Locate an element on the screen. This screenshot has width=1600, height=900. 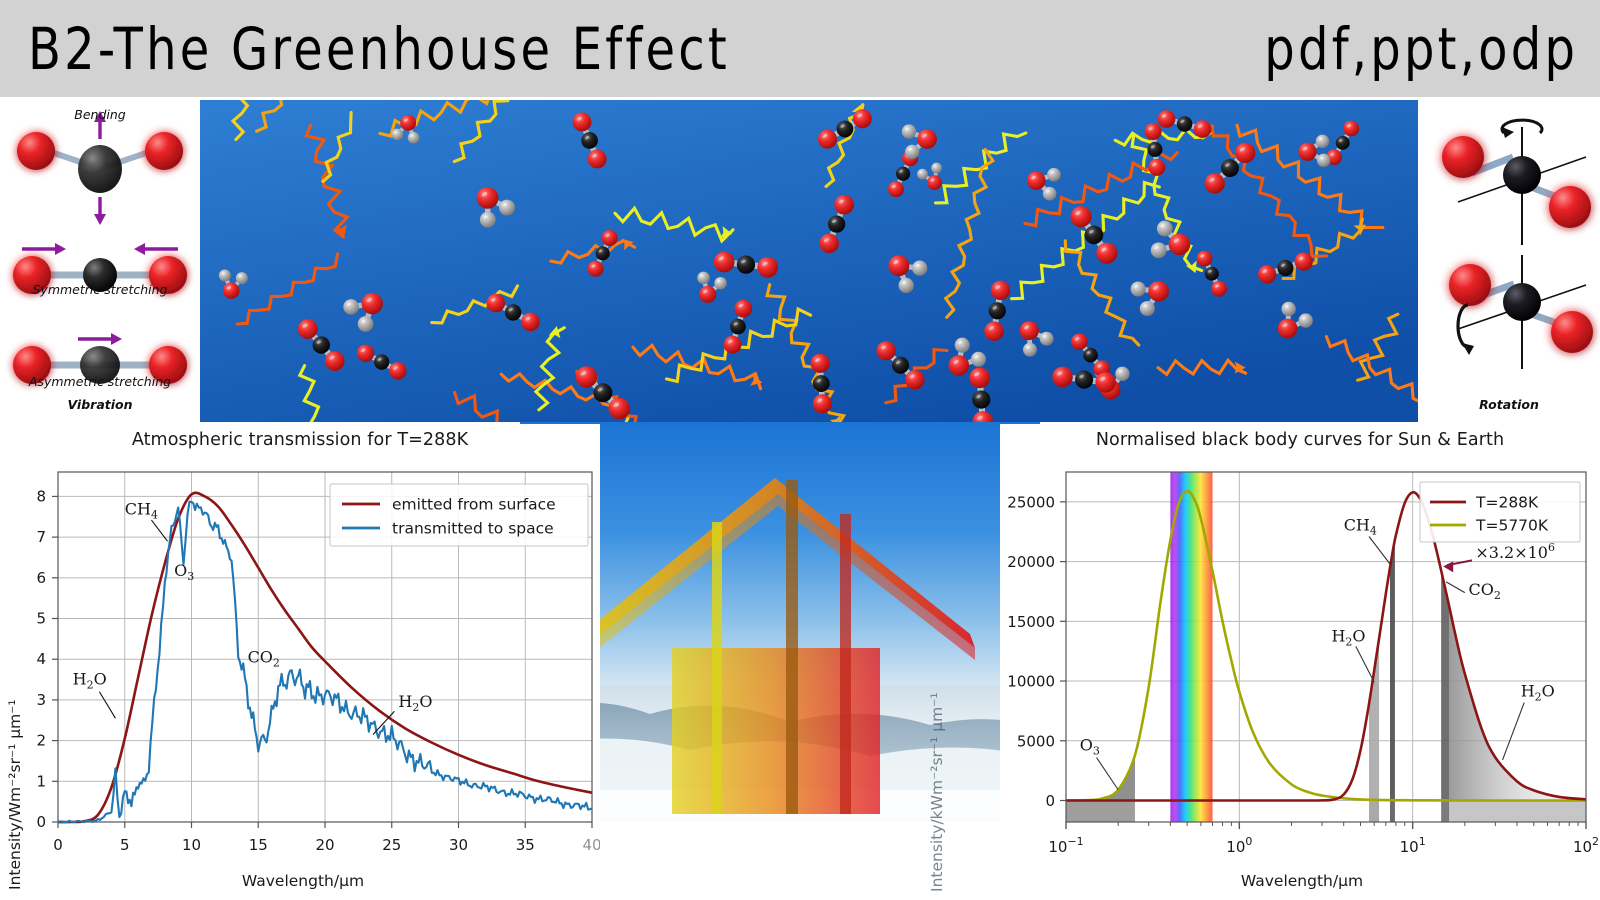
svg-text: 4 is located at coordinates (41, 659).